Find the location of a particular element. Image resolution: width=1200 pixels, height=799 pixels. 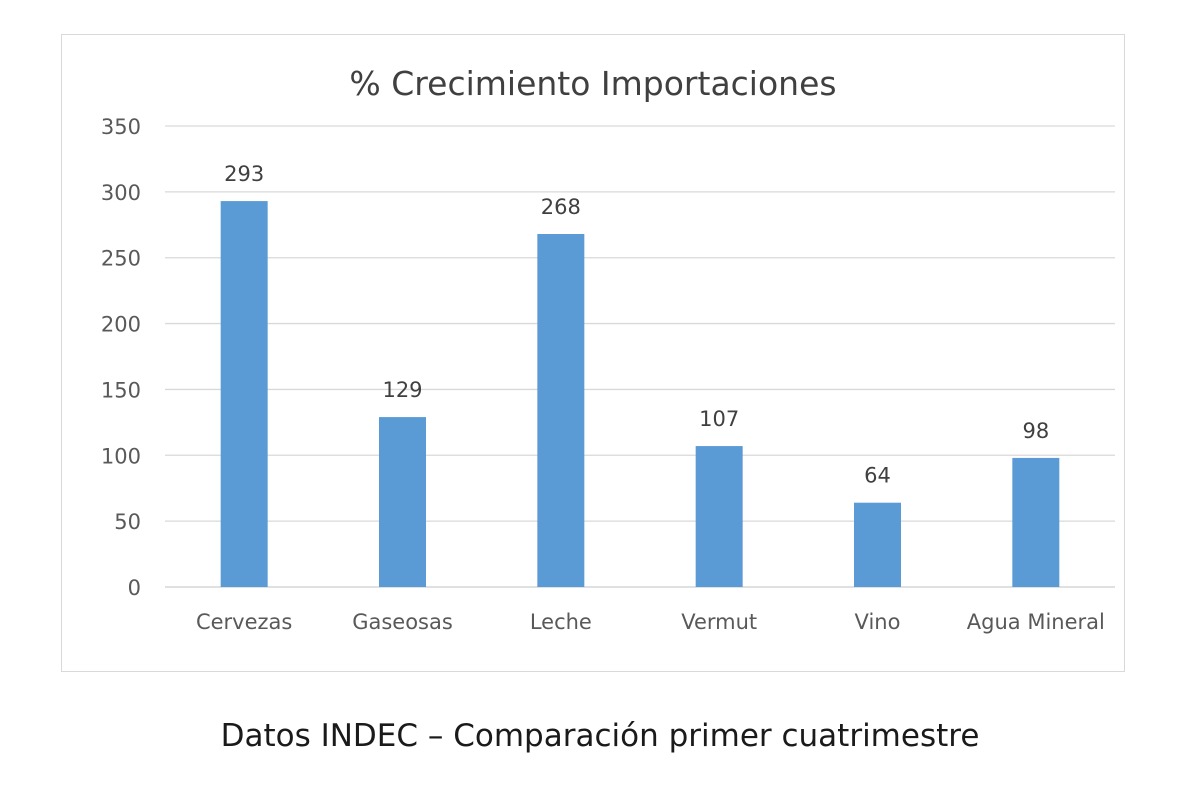

bar-cervezas is located at coordinates (244, 394).